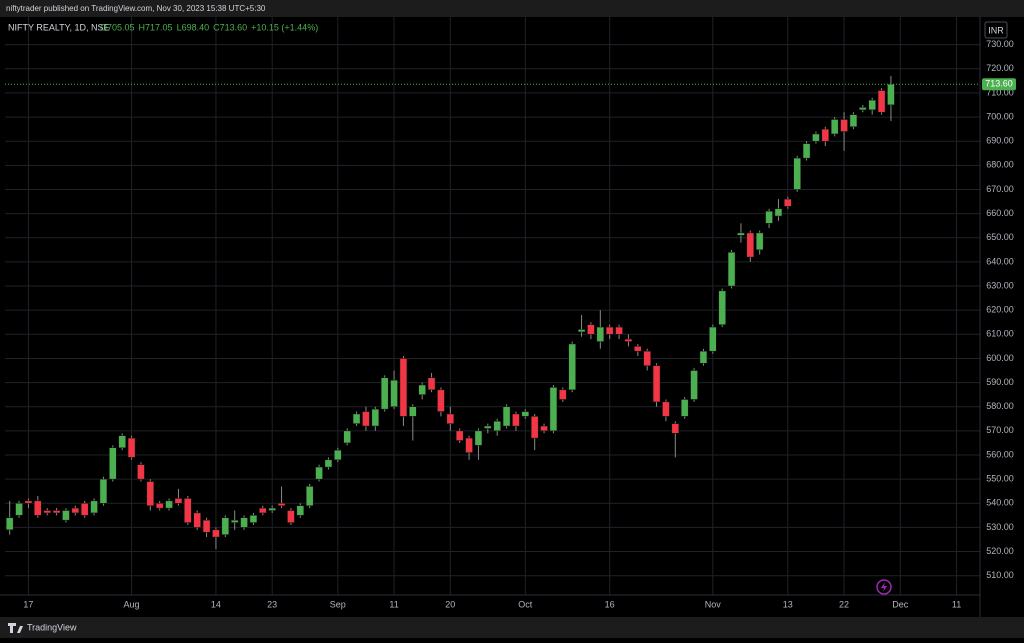 This screenshot has height=643, width=1024. What do you see at coordinates (1000, 454) in the screenshot?
I see `y-tick-label: 560.00` at bounding box center [1000, 454].